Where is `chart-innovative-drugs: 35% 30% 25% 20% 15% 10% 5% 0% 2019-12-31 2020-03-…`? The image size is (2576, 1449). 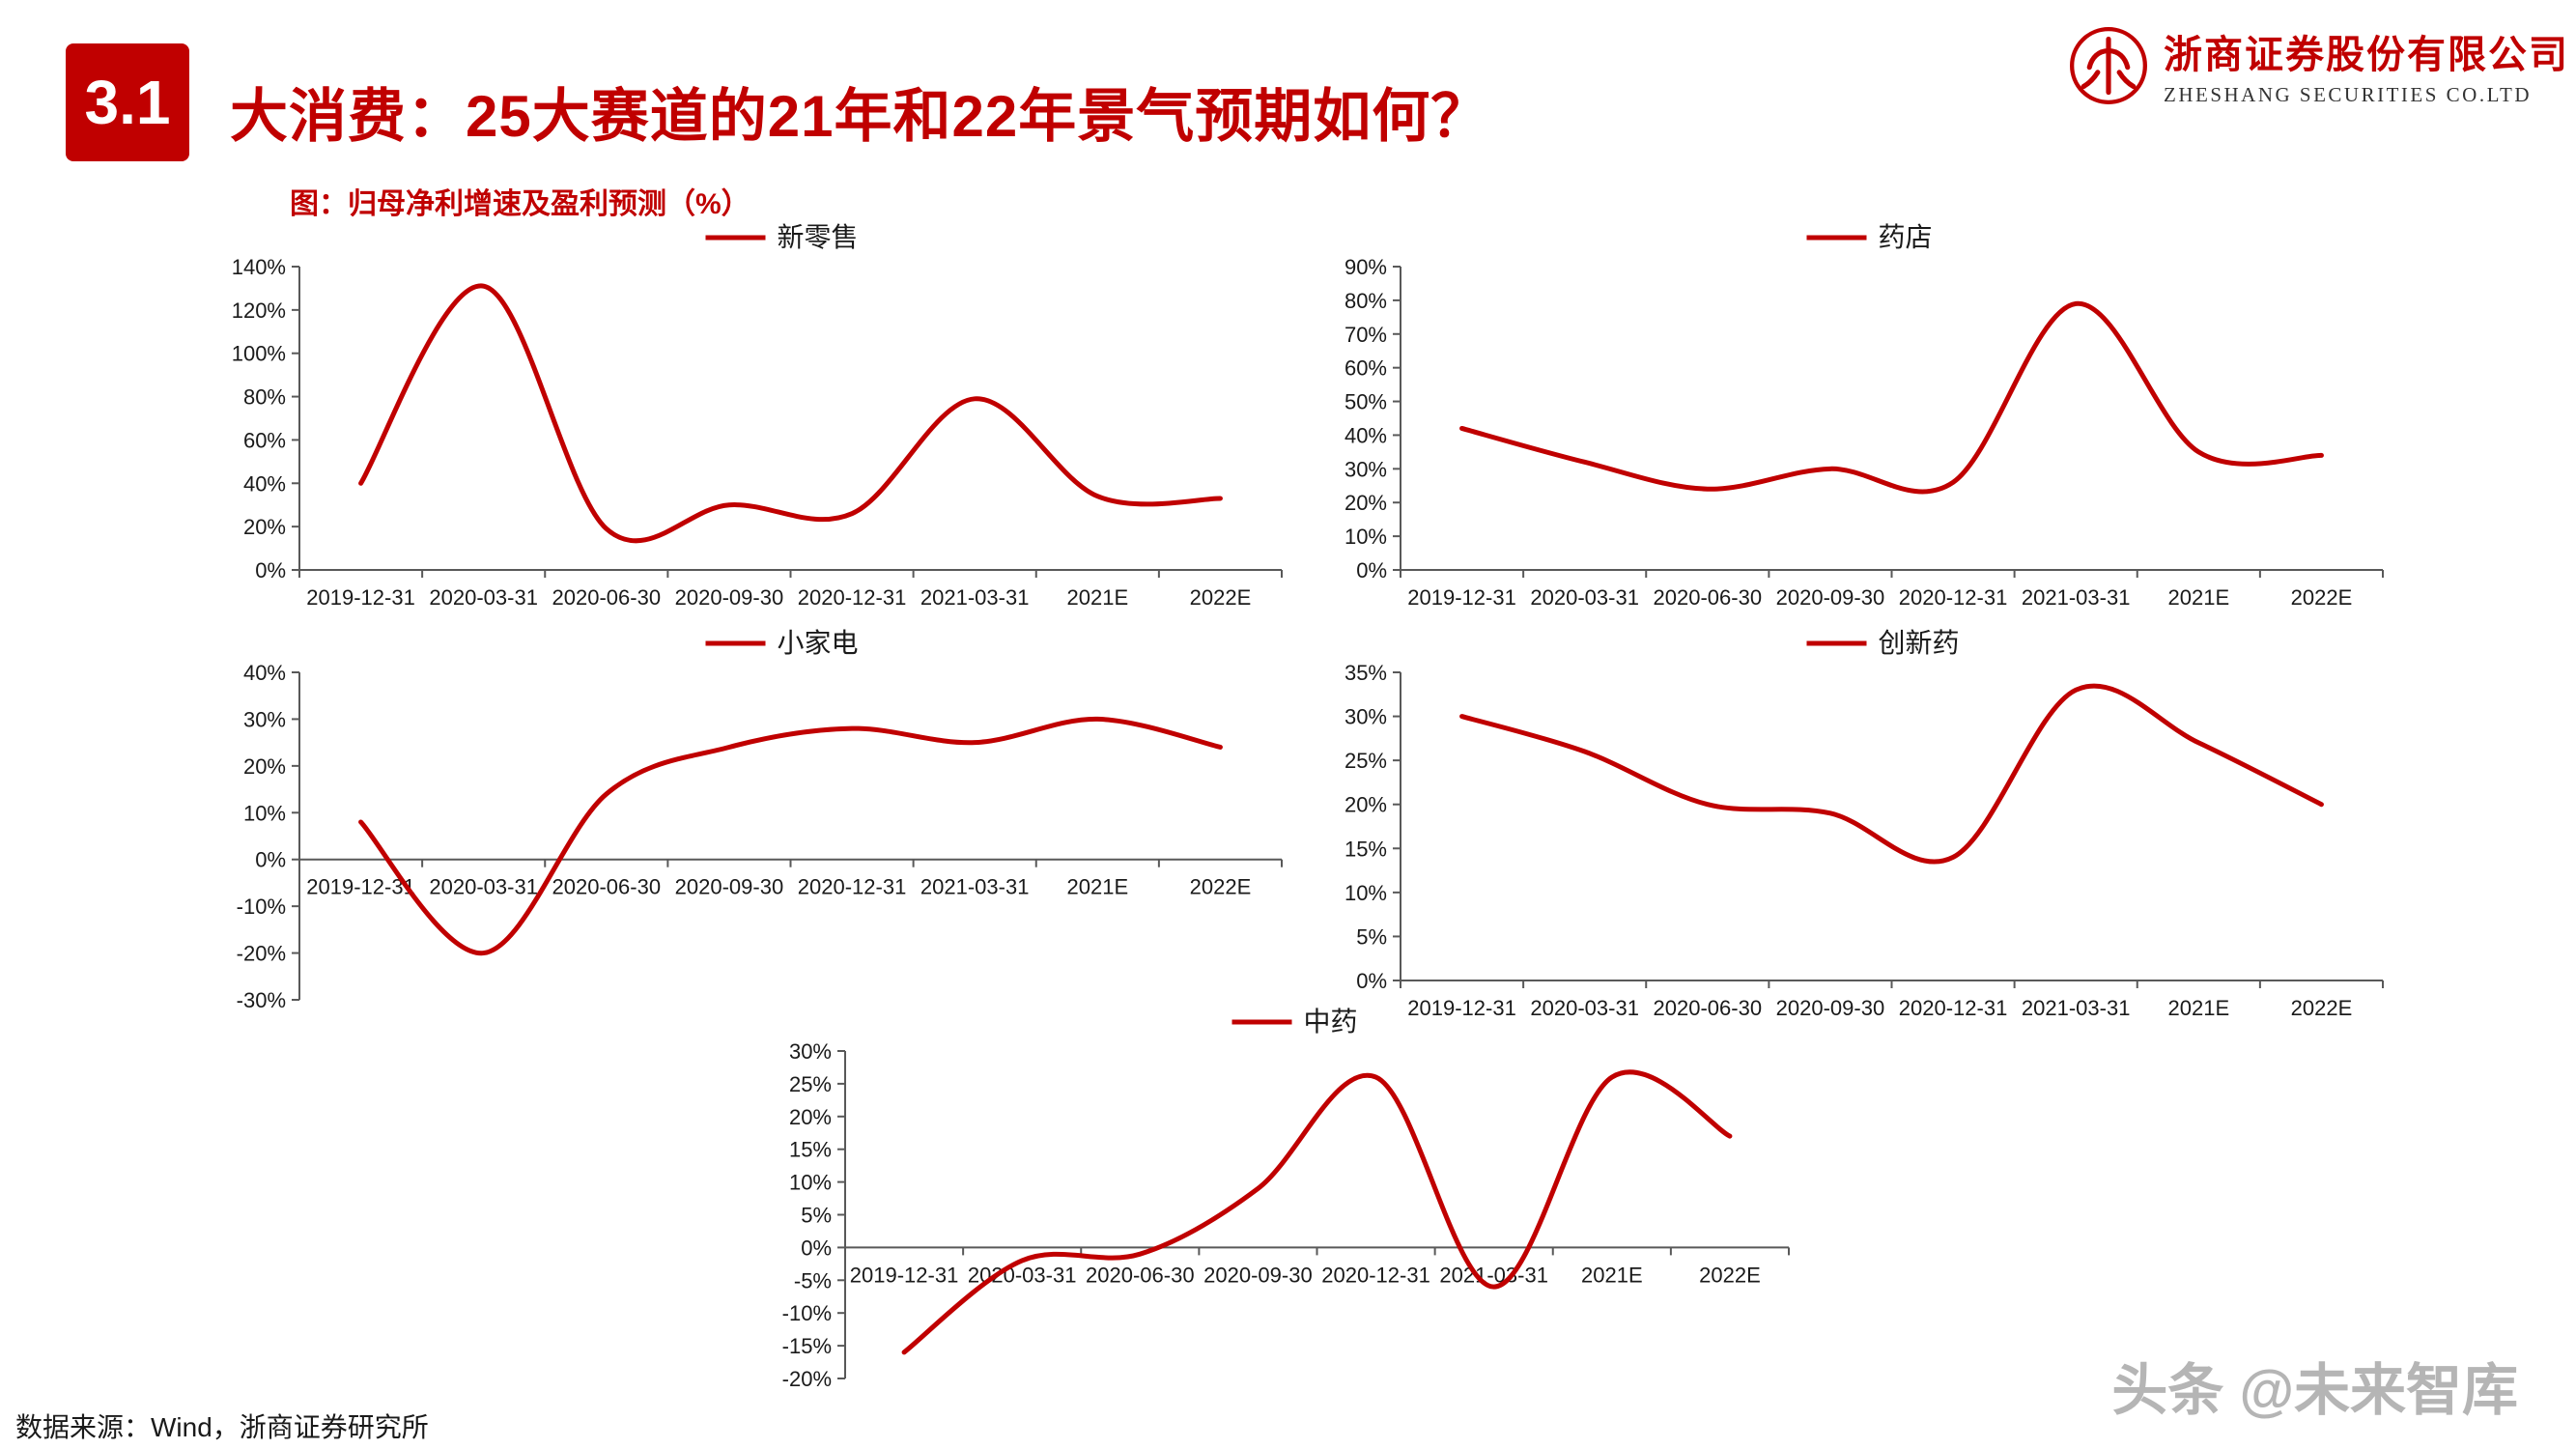
chart-innovative-drugs: 35% 30% 25% 20% 15% 10% 5% 0% 2019-12-31 2020-03-… is located at coordinates (1859, 831).